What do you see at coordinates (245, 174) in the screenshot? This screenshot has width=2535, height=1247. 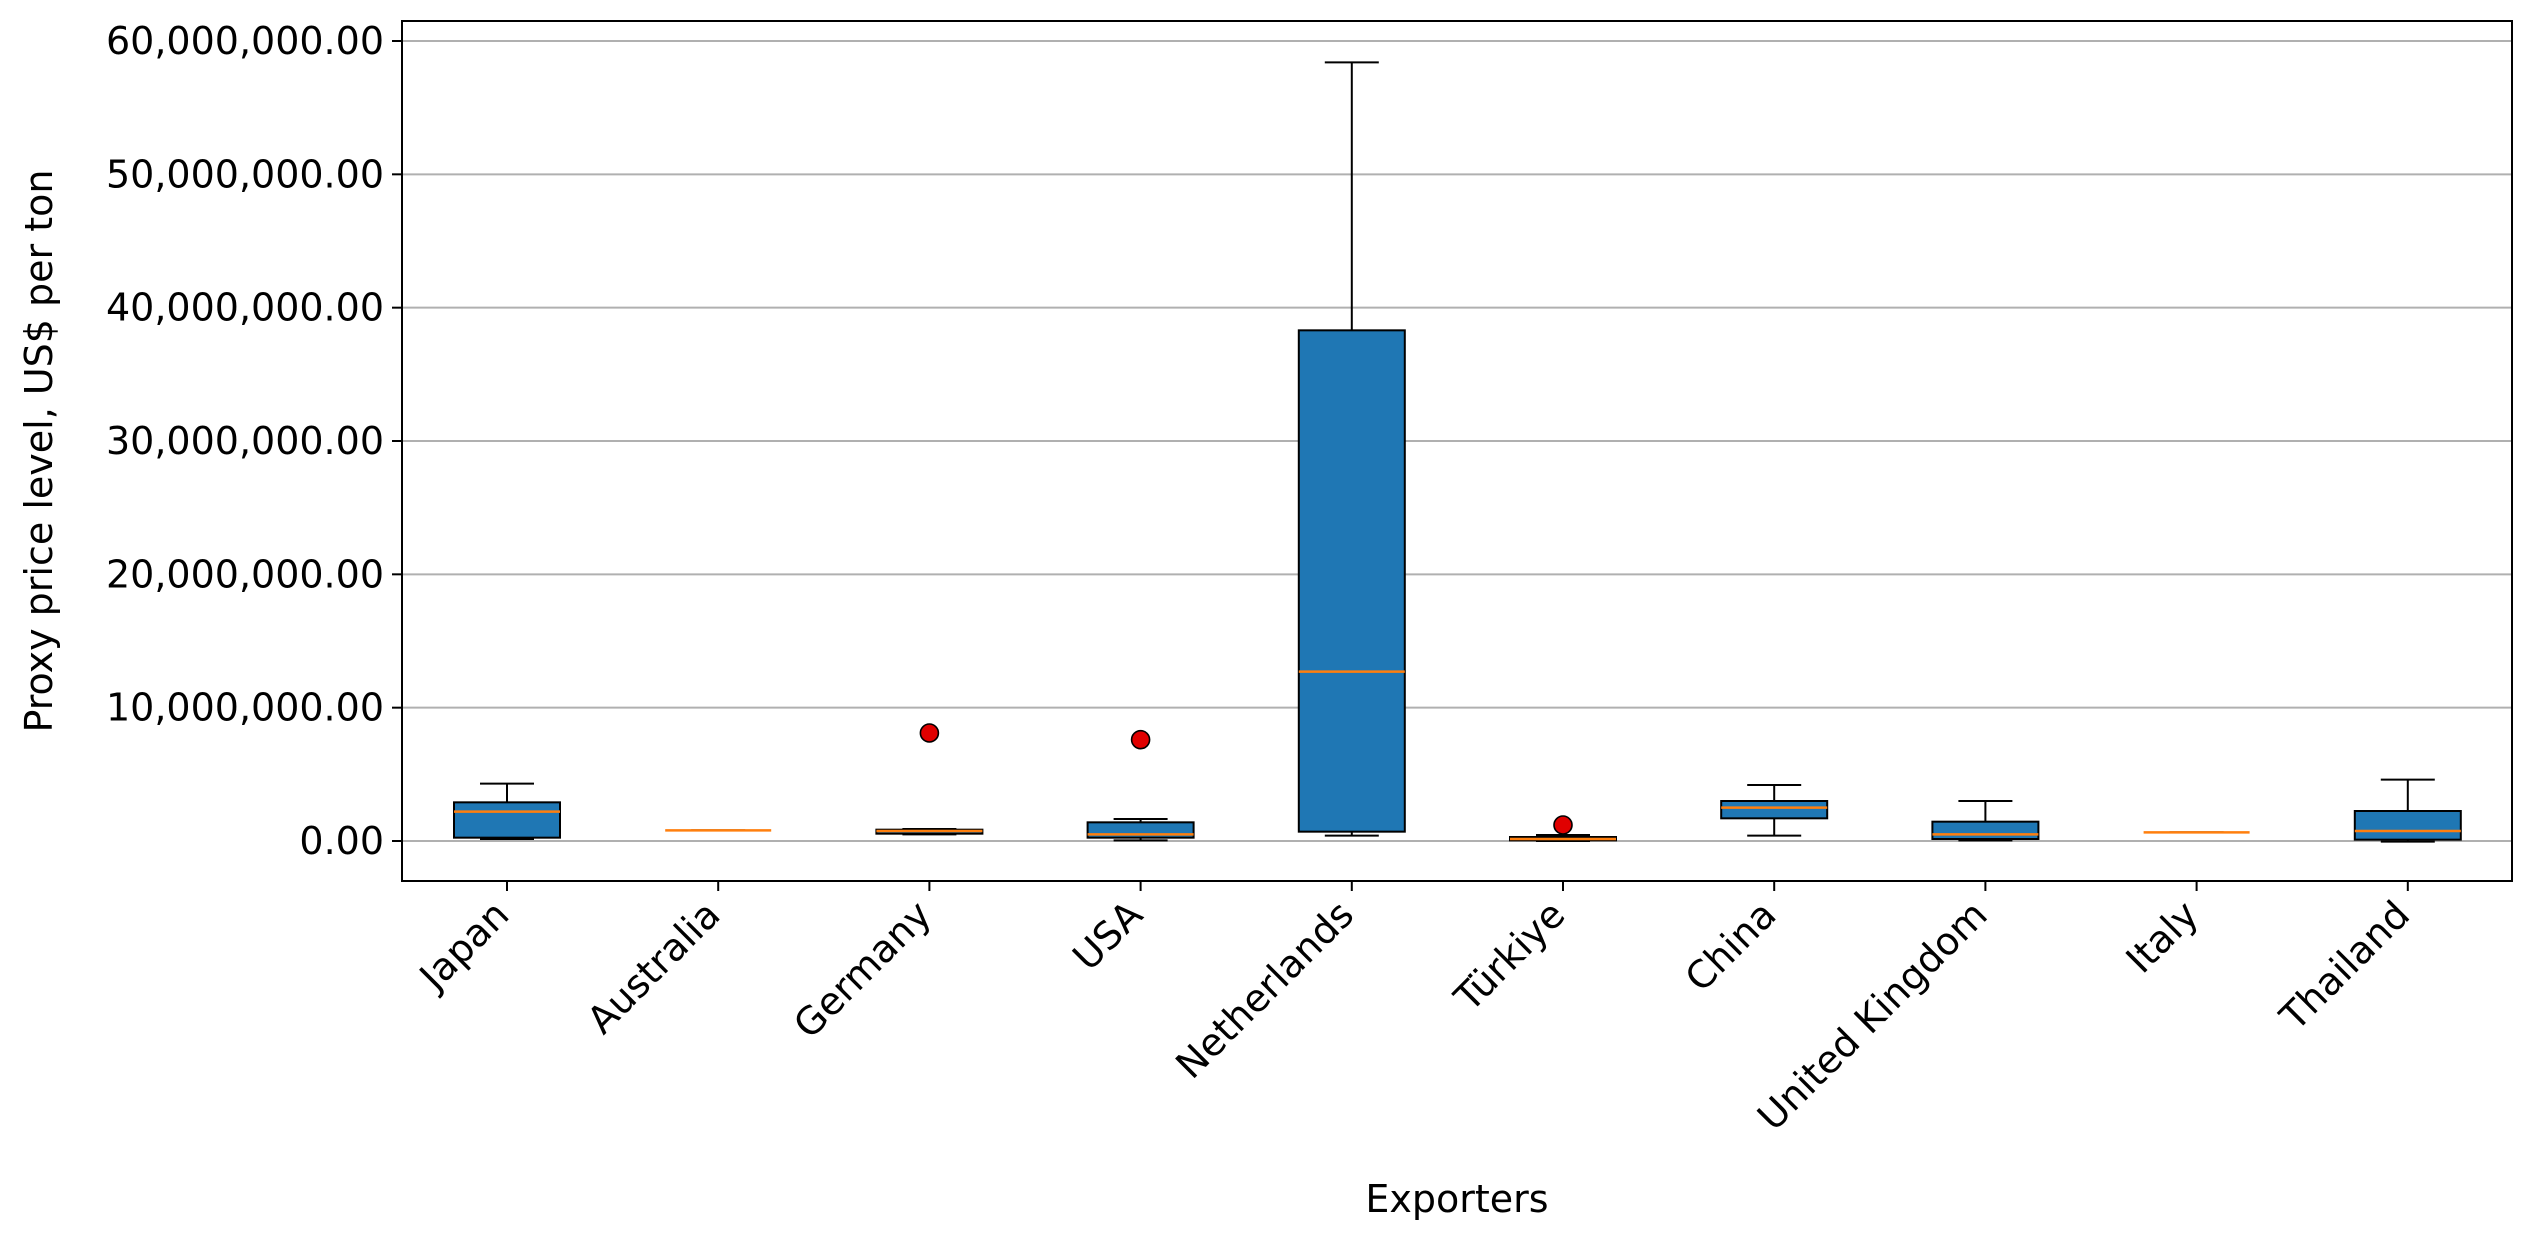 I see `y-tick-label: 50,000,000.00` at bounding box center [245, 174].